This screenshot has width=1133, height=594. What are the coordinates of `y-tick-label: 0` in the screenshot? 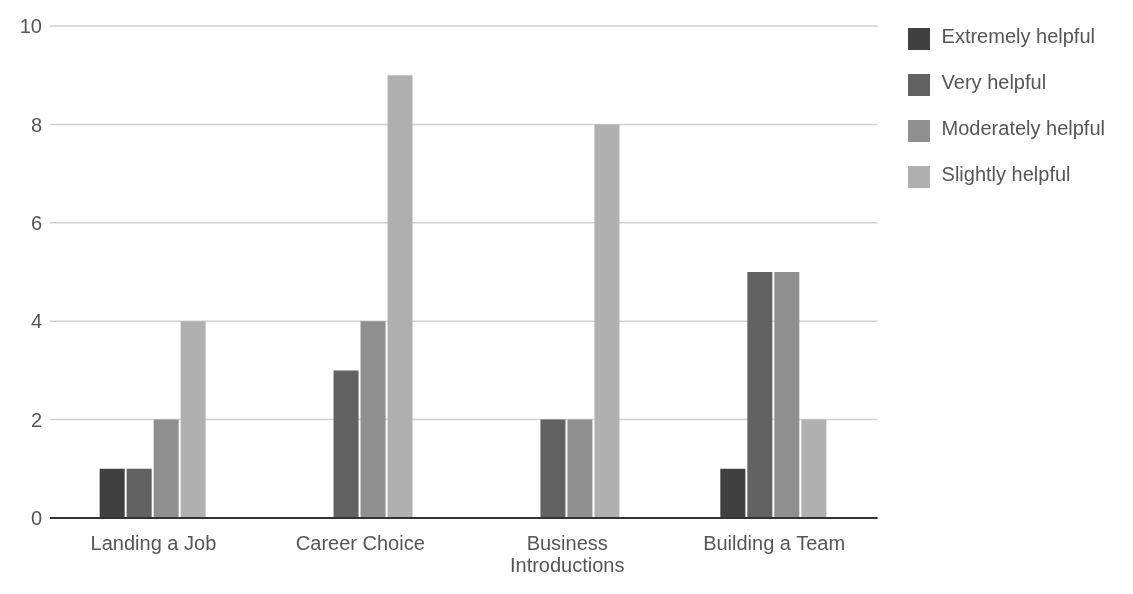 It's located at (36, 518).